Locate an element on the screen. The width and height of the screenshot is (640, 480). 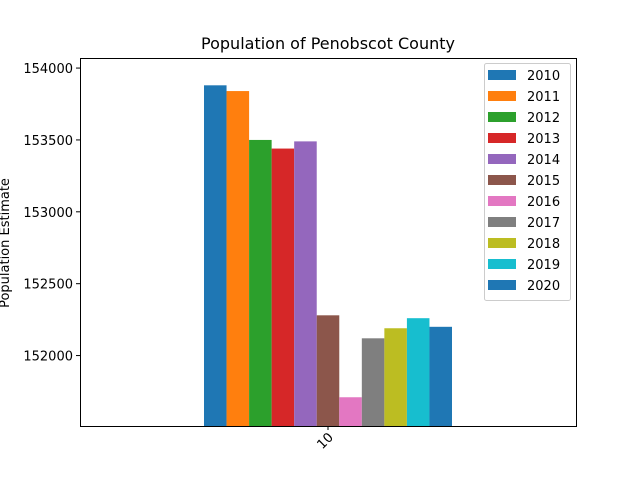
y-axis-label: Population Estimate is located at coordinates (6, 243).